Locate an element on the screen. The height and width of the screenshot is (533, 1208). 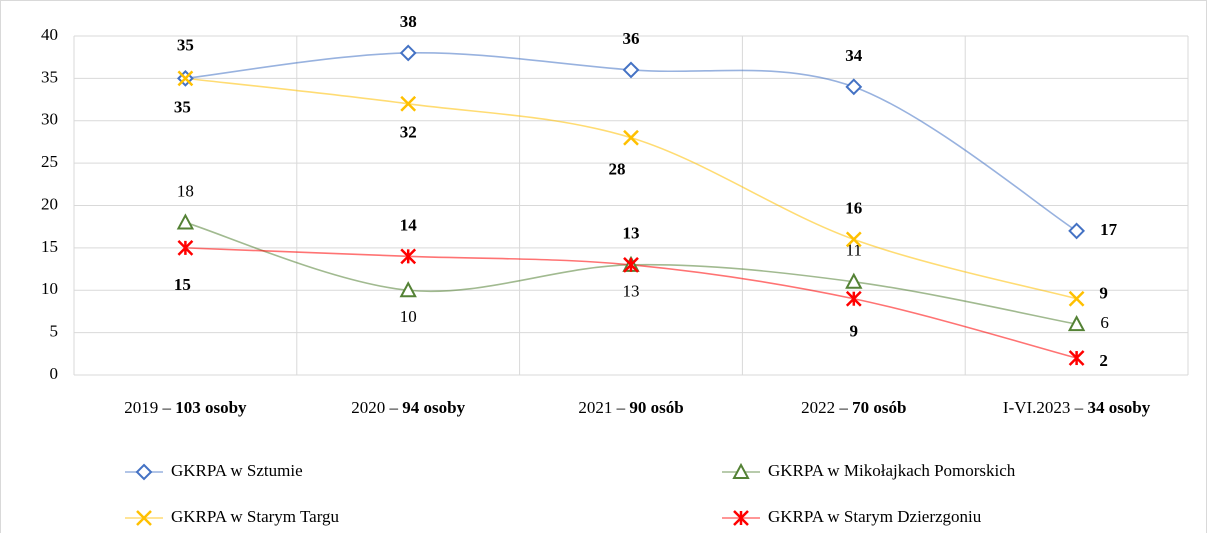
data-label: 38 is located at coordinates (408, 21).